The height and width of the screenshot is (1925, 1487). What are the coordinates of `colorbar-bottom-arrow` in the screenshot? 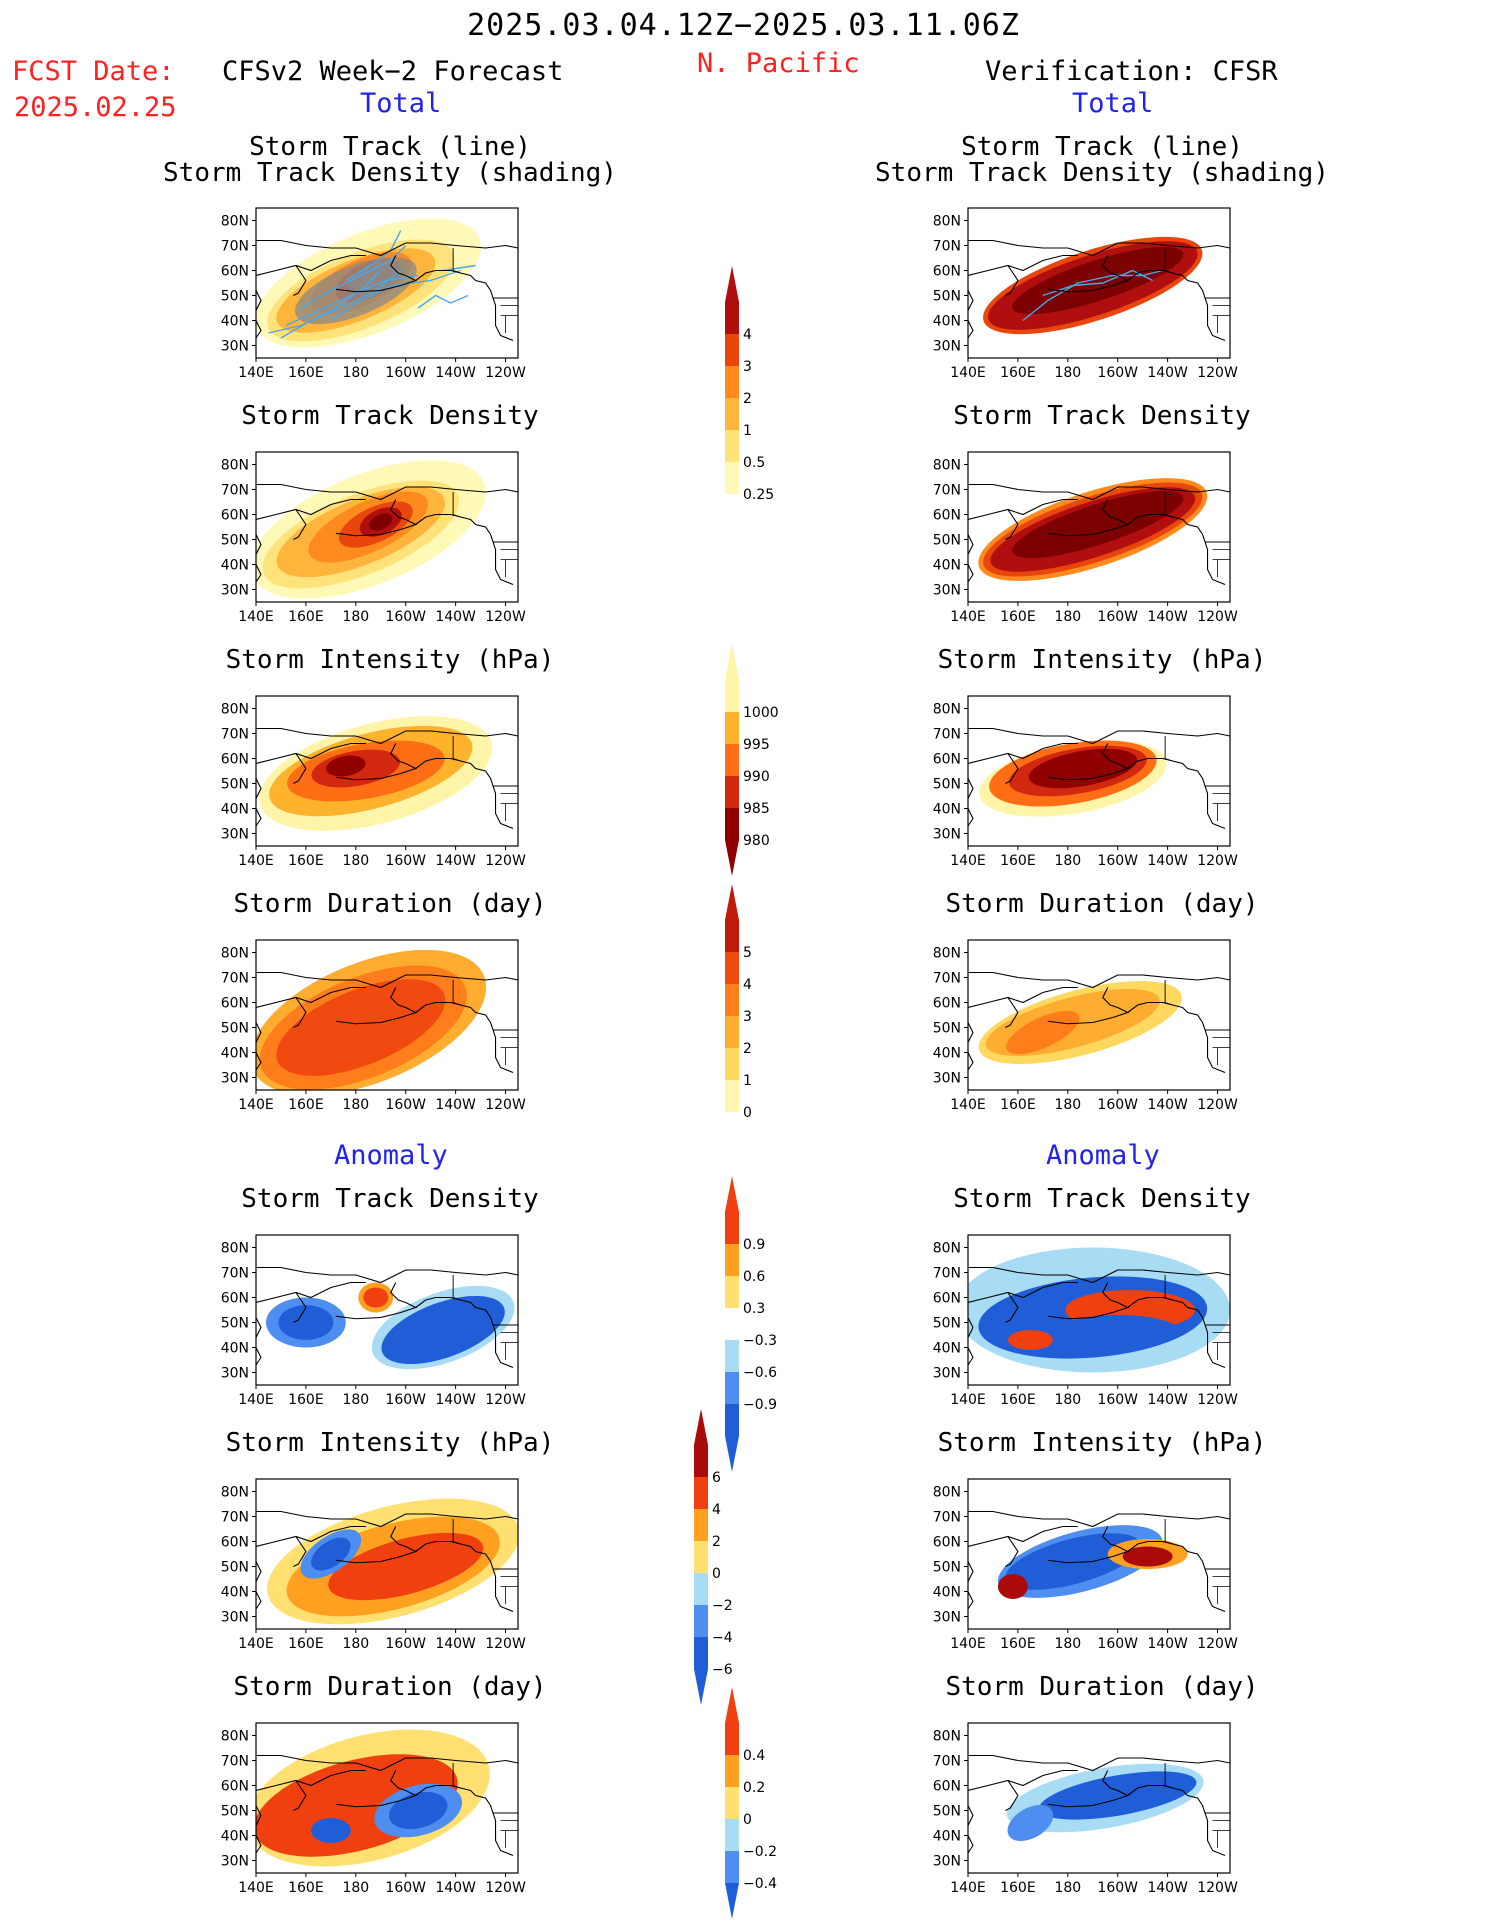 It's located at (732, 1454).